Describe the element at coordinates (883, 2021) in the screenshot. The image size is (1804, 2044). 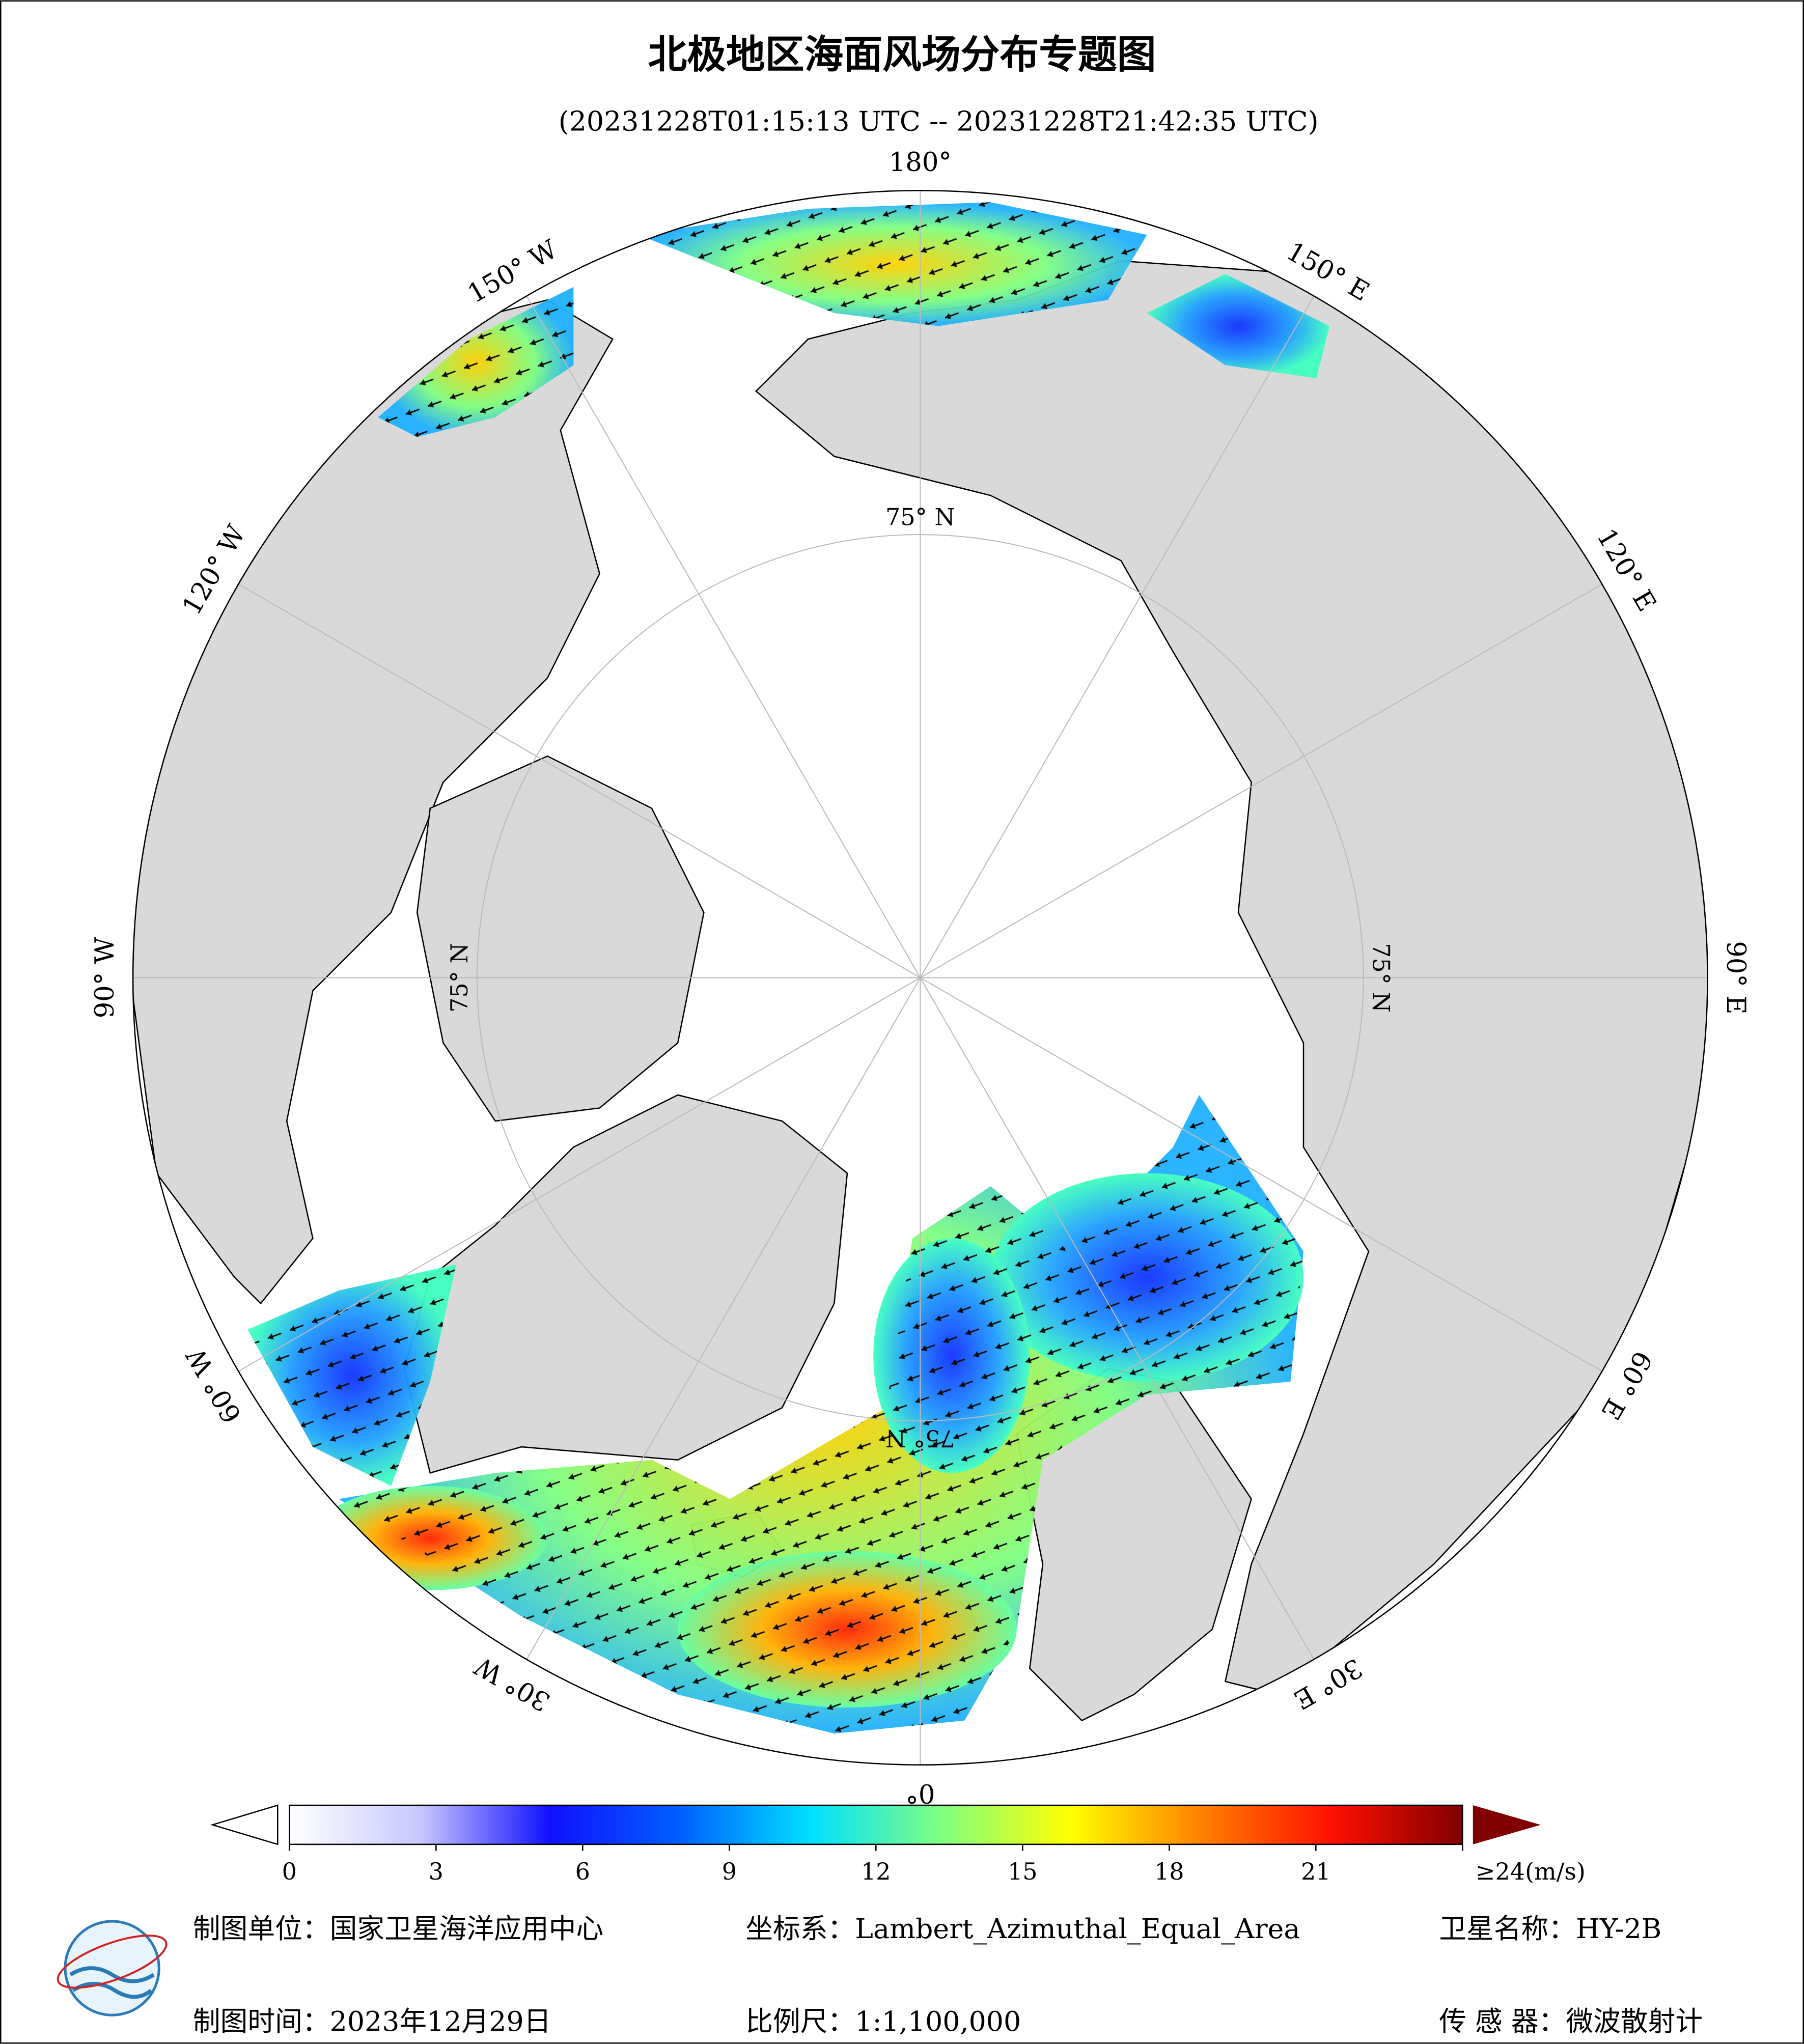
I see `footer-scale: 比例尺：1:1,100,000` at that location.